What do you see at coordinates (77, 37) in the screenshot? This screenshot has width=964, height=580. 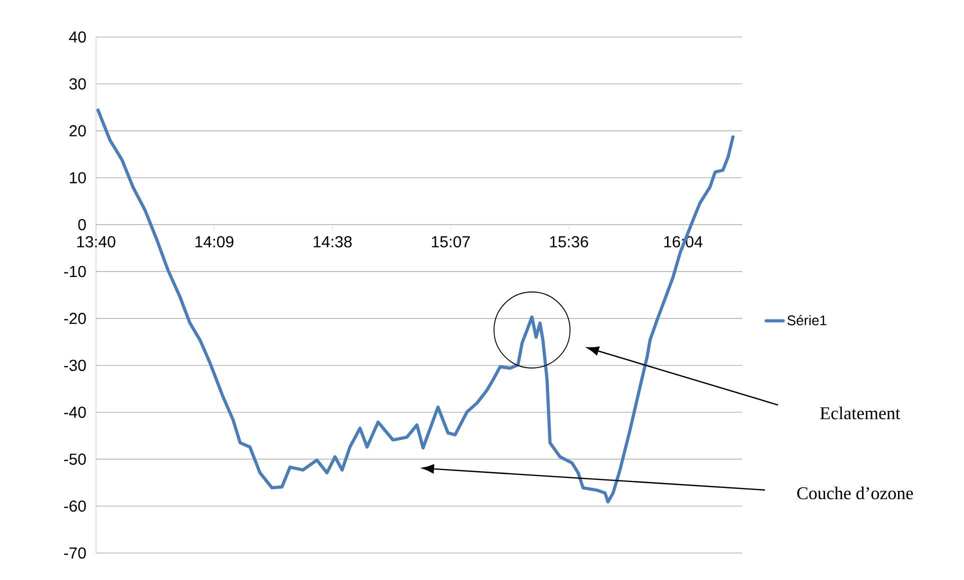 I see `y-tick-label: 40` at bounding box center [77, 37].